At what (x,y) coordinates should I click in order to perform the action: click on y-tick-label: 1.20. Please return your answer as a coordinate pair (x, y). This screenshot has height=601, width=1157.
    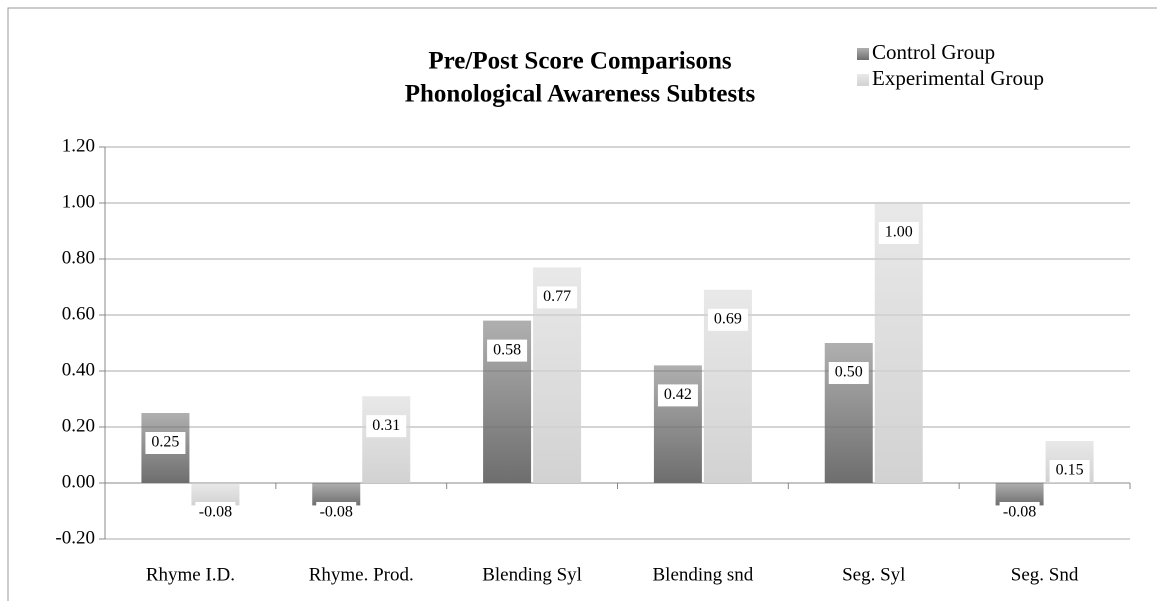
    Looking at the image, I should click on (78, 145).